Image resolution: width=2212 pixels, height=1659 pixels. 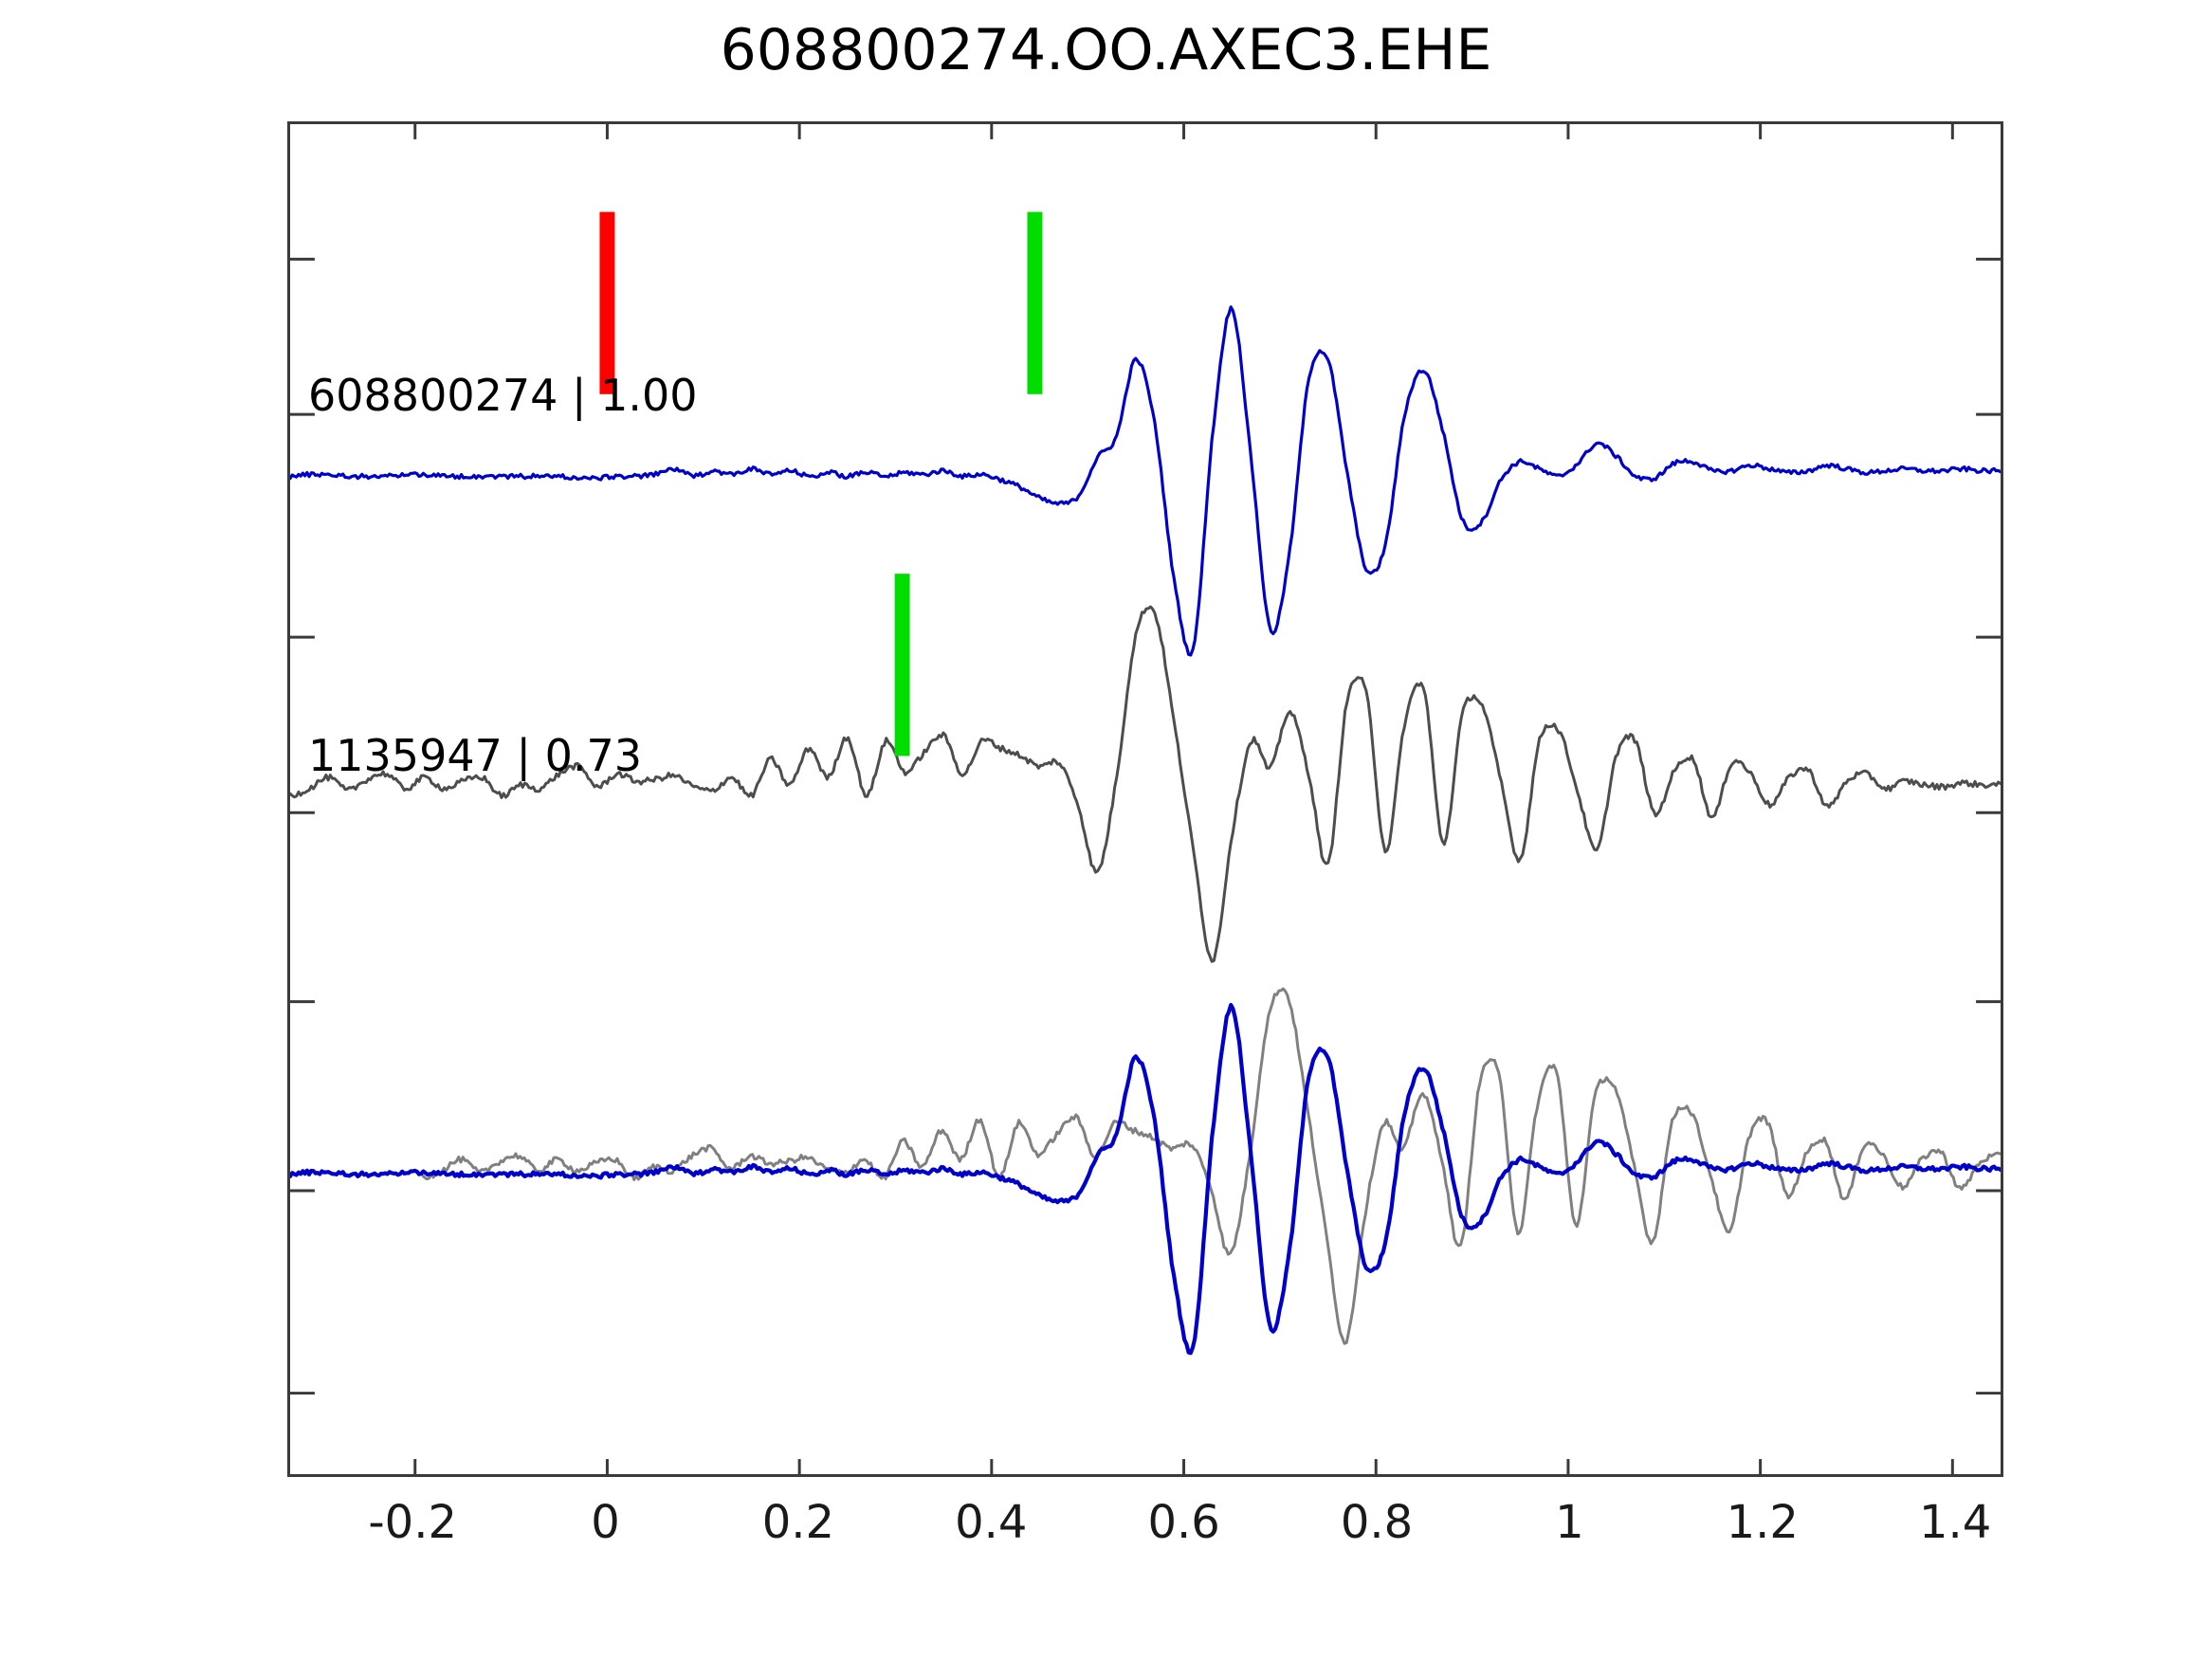 What do you see at coordinates (1035, 302) in the screenshot?
I see `s-pick-template` at bounding box center [1035, 302].